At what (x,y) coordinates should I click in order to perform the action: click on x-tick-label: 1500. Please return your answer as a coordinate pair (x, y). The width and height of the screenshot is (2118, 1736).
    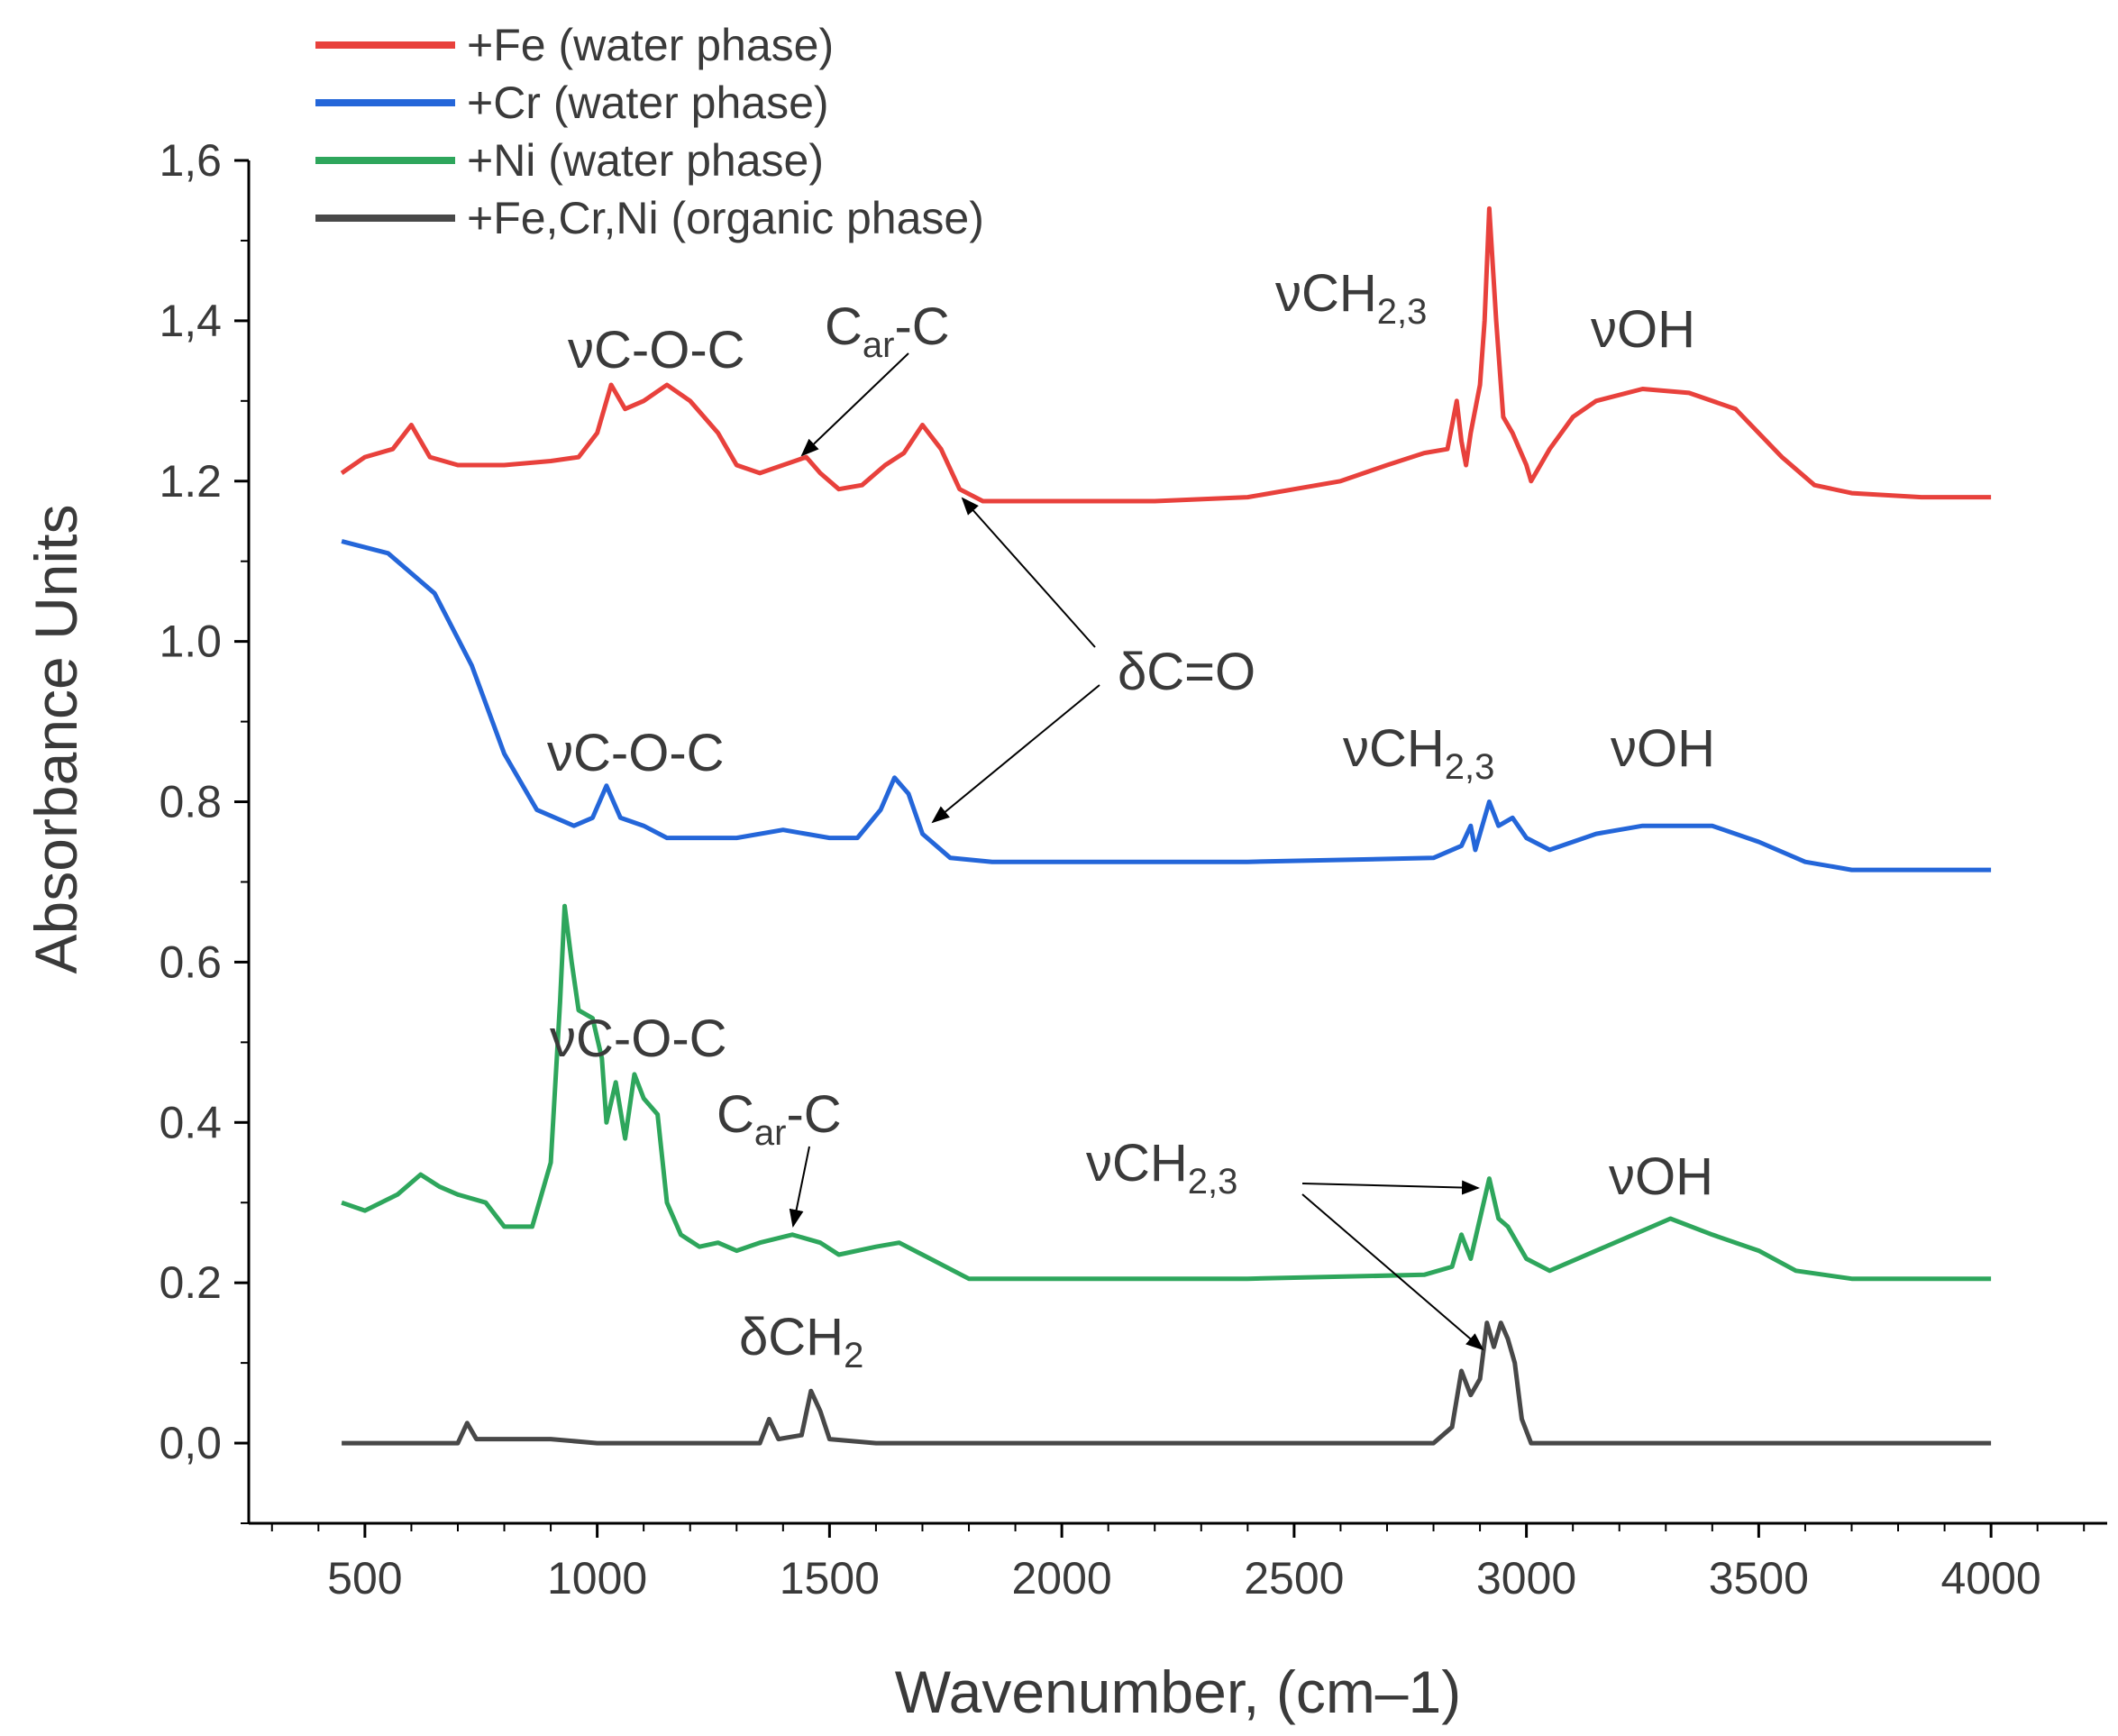
    Looking at the image, I should click on (830, 1578).